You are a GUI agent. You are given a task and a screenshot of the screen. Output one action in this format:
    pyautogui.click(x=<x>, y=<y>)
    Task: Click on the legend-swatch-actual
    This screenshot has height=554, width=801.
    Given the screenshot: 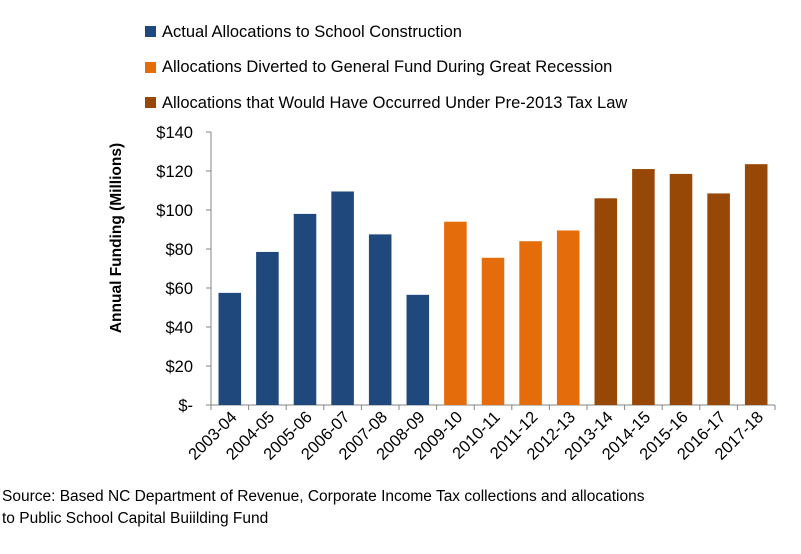 What is the action you would take?
    pyautogui.click(x=150, y=32)
    